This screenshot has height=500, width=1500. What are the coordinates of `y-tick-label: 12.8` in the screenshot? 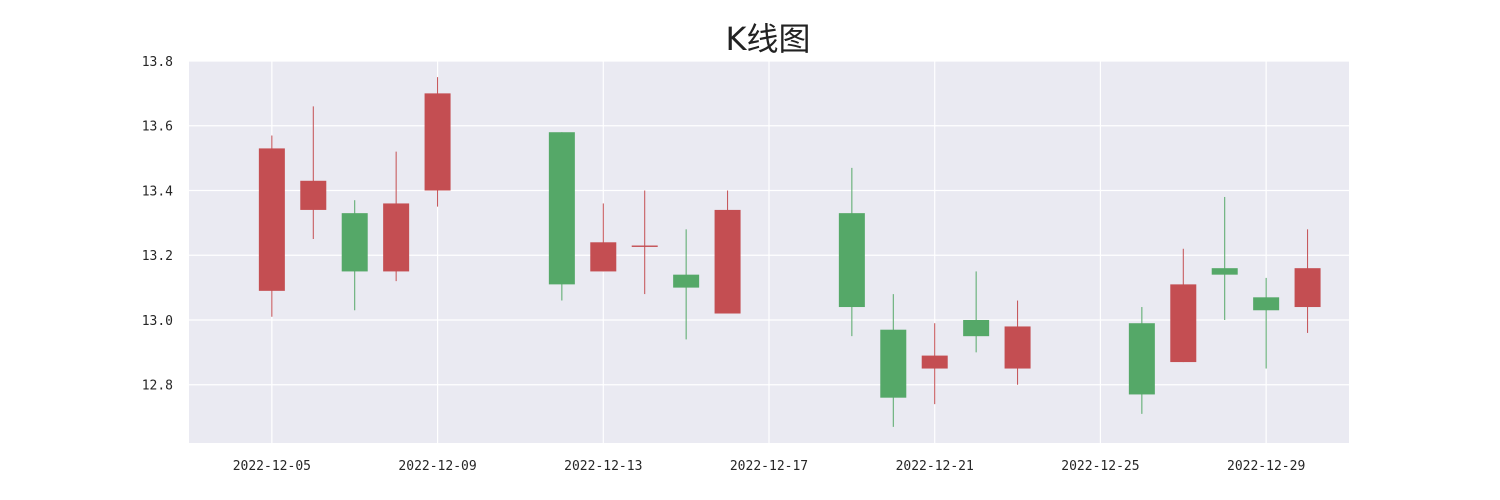 It's located at (157, 386).